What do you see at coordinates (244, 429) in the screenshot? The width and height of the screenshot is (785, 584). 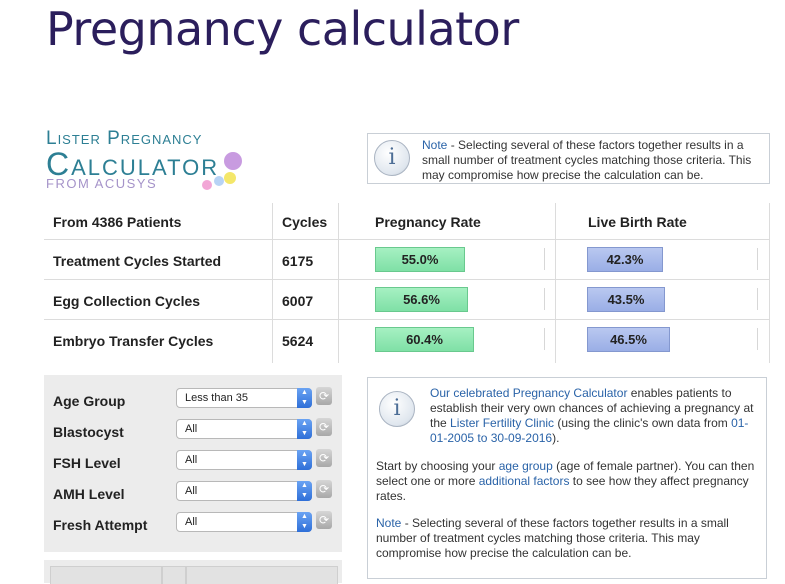 I see `blastocyst-select: All ▲ ▼` at bounding box center [244, 429].